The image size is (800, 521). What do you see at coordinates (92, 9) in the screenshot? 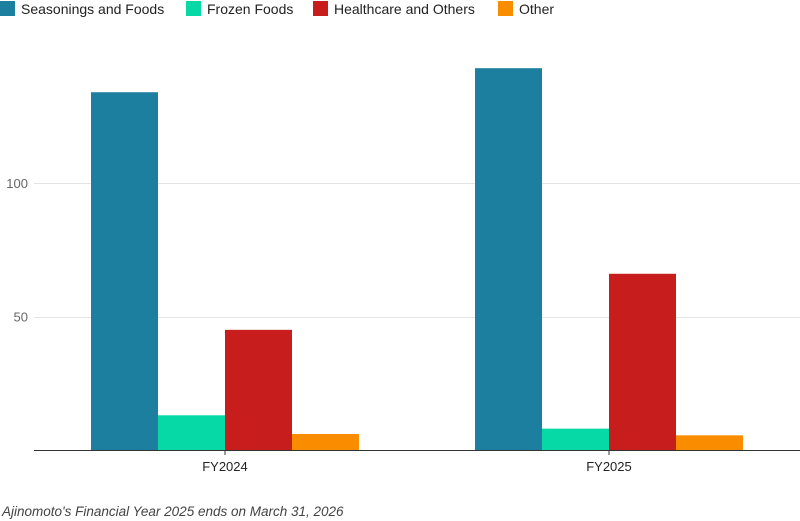
I see `legend-label: Seasonings and Foods` at bounding box center [92, 9].